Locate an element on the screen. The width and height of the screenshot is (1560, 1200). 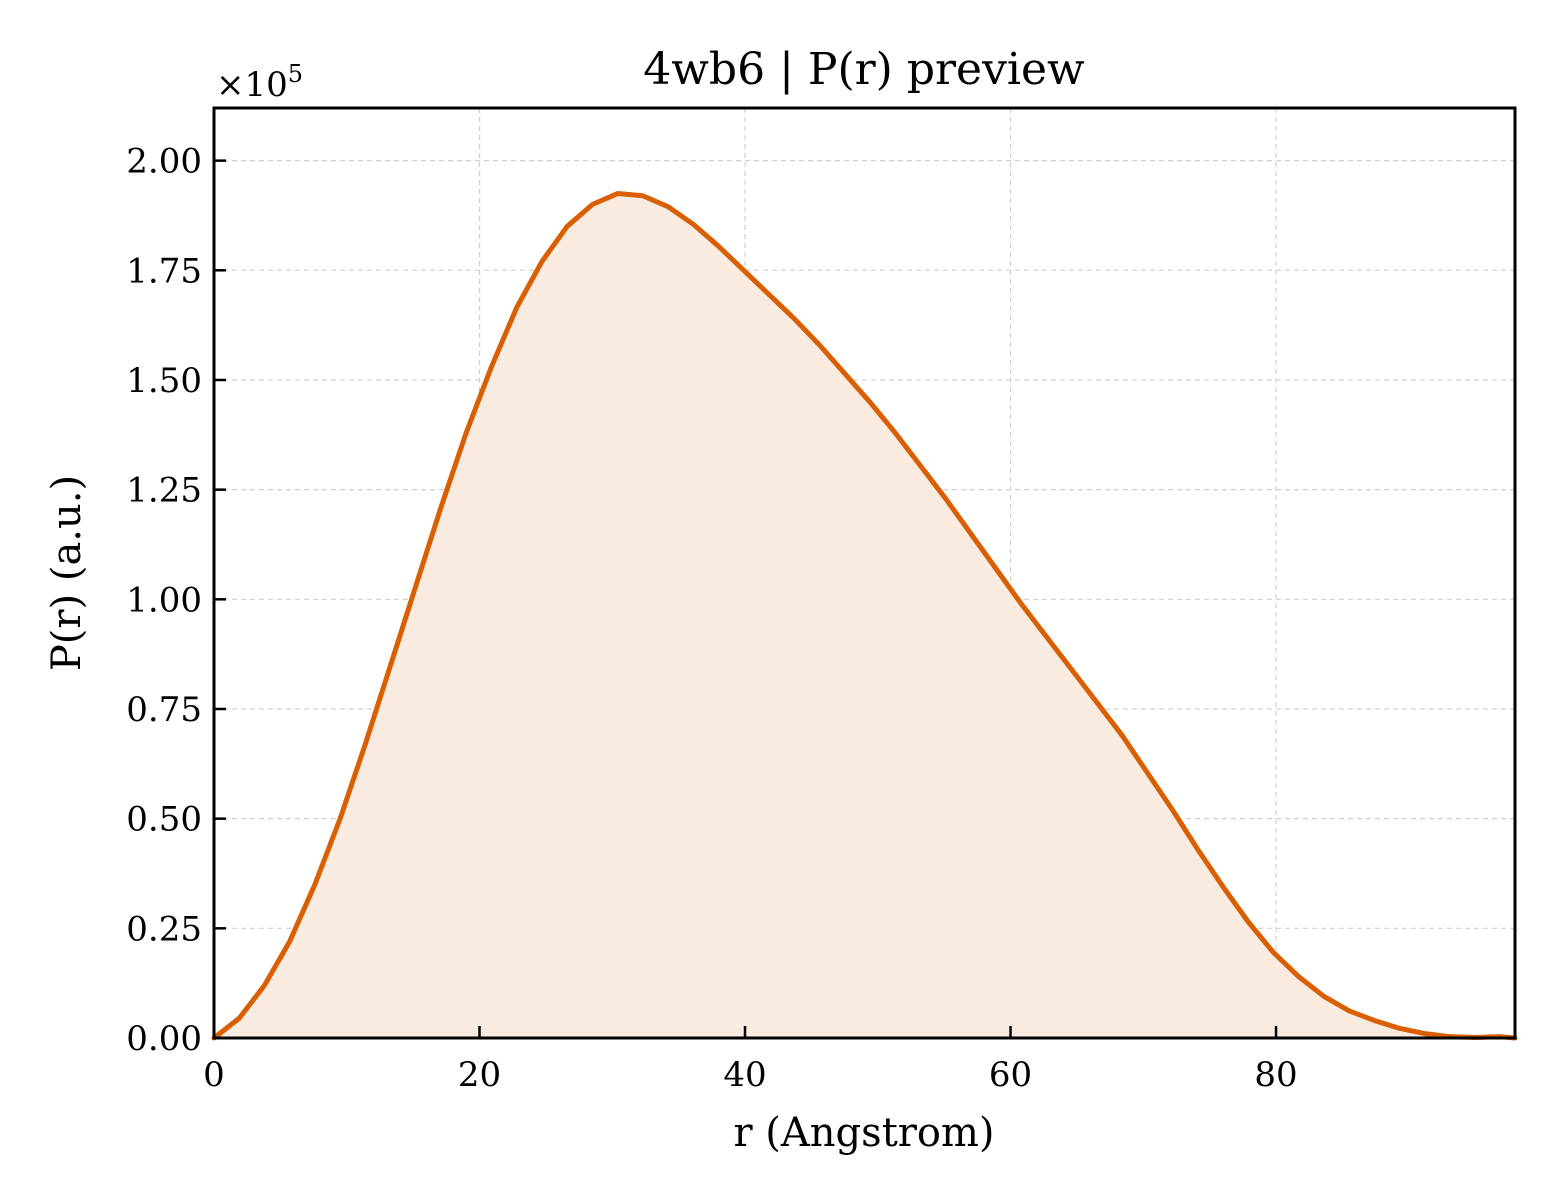
y-tick-label: 0.25 is located at coordinates (164, 929).